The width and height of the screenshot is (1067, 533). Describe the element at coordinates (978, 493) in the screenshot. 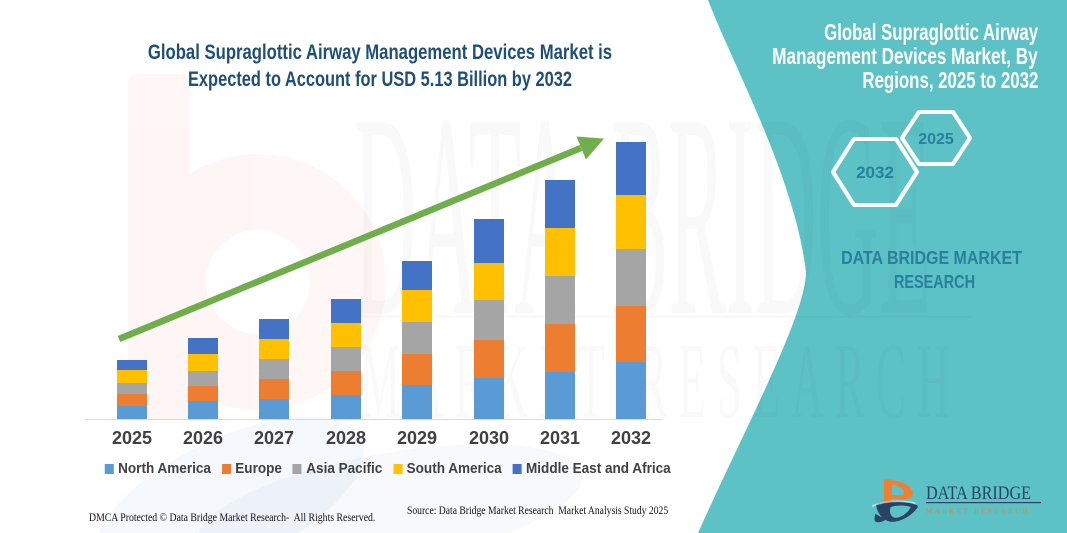

I see `svg-text: DATA BRIDGE` at that location.